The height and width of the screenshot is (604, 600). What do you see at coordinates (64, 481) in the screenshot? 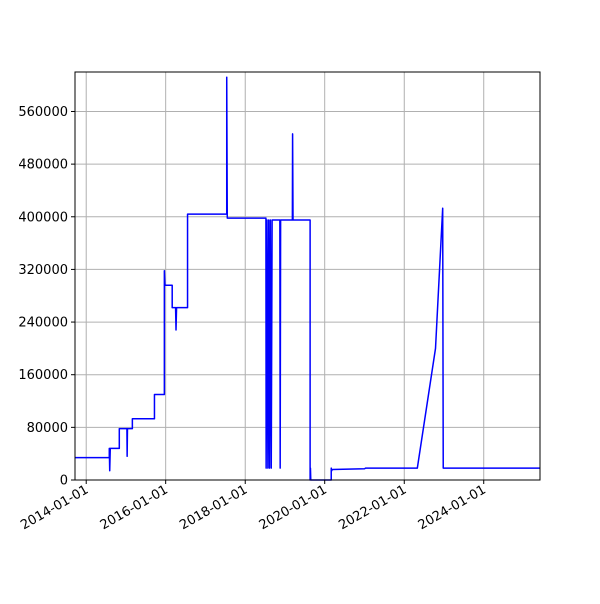
I see `y-tick-label: 0` at bounding box center [64, 481].